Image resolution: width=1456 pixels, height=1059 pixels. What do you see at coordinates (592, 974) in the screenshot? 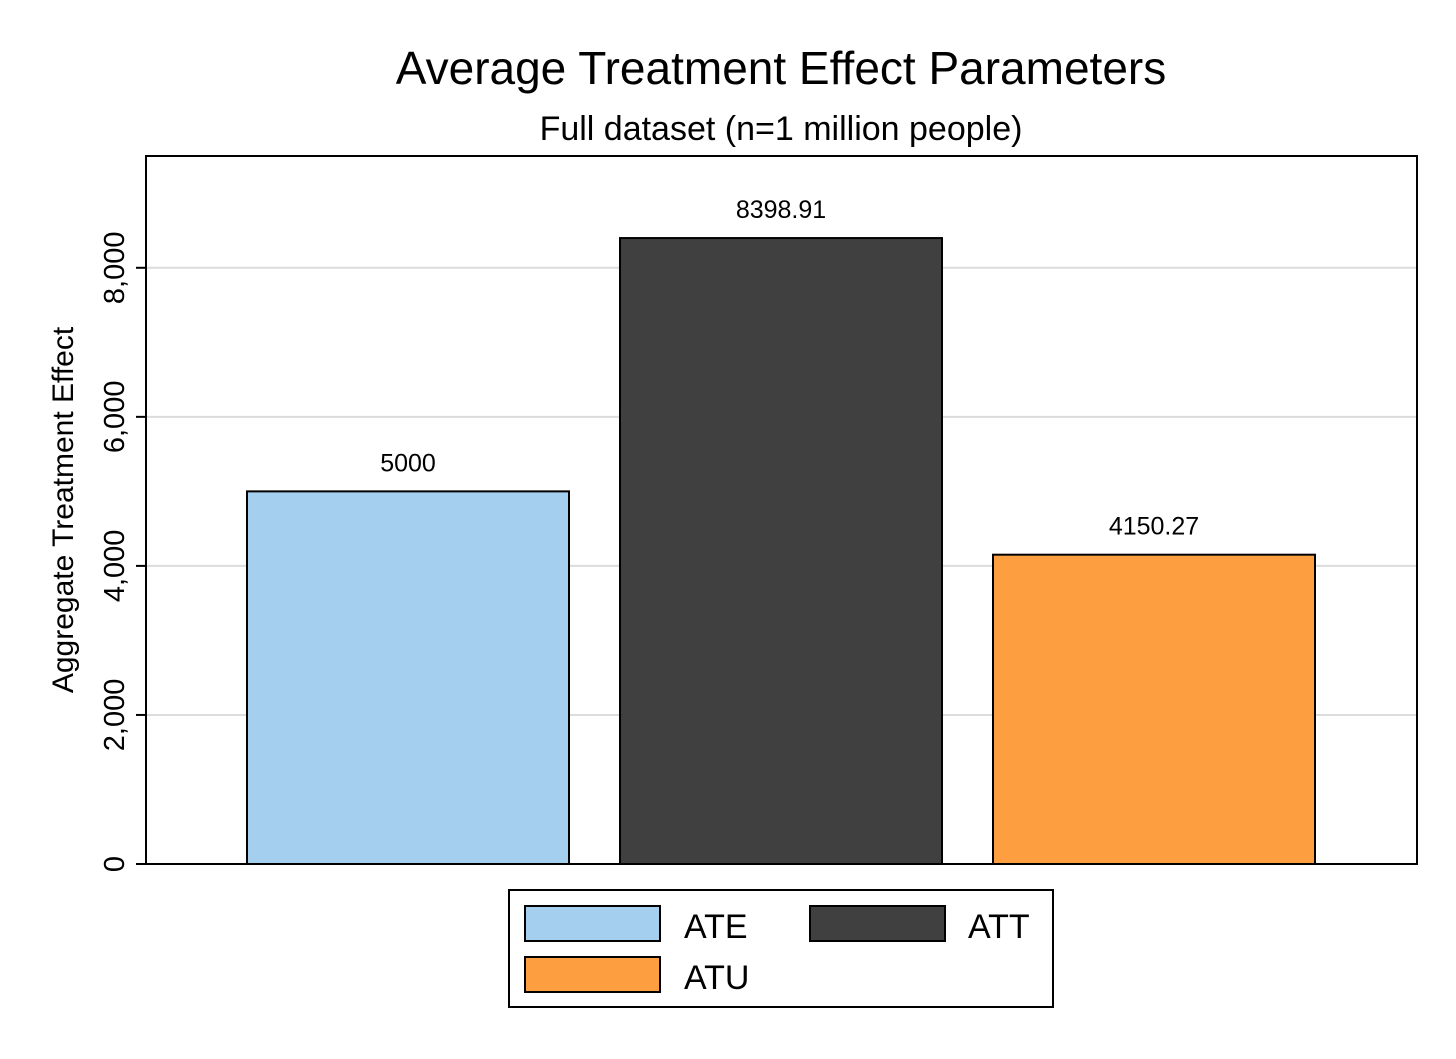
I see `legend-swatch-atu` at bounding box center [592, 974].